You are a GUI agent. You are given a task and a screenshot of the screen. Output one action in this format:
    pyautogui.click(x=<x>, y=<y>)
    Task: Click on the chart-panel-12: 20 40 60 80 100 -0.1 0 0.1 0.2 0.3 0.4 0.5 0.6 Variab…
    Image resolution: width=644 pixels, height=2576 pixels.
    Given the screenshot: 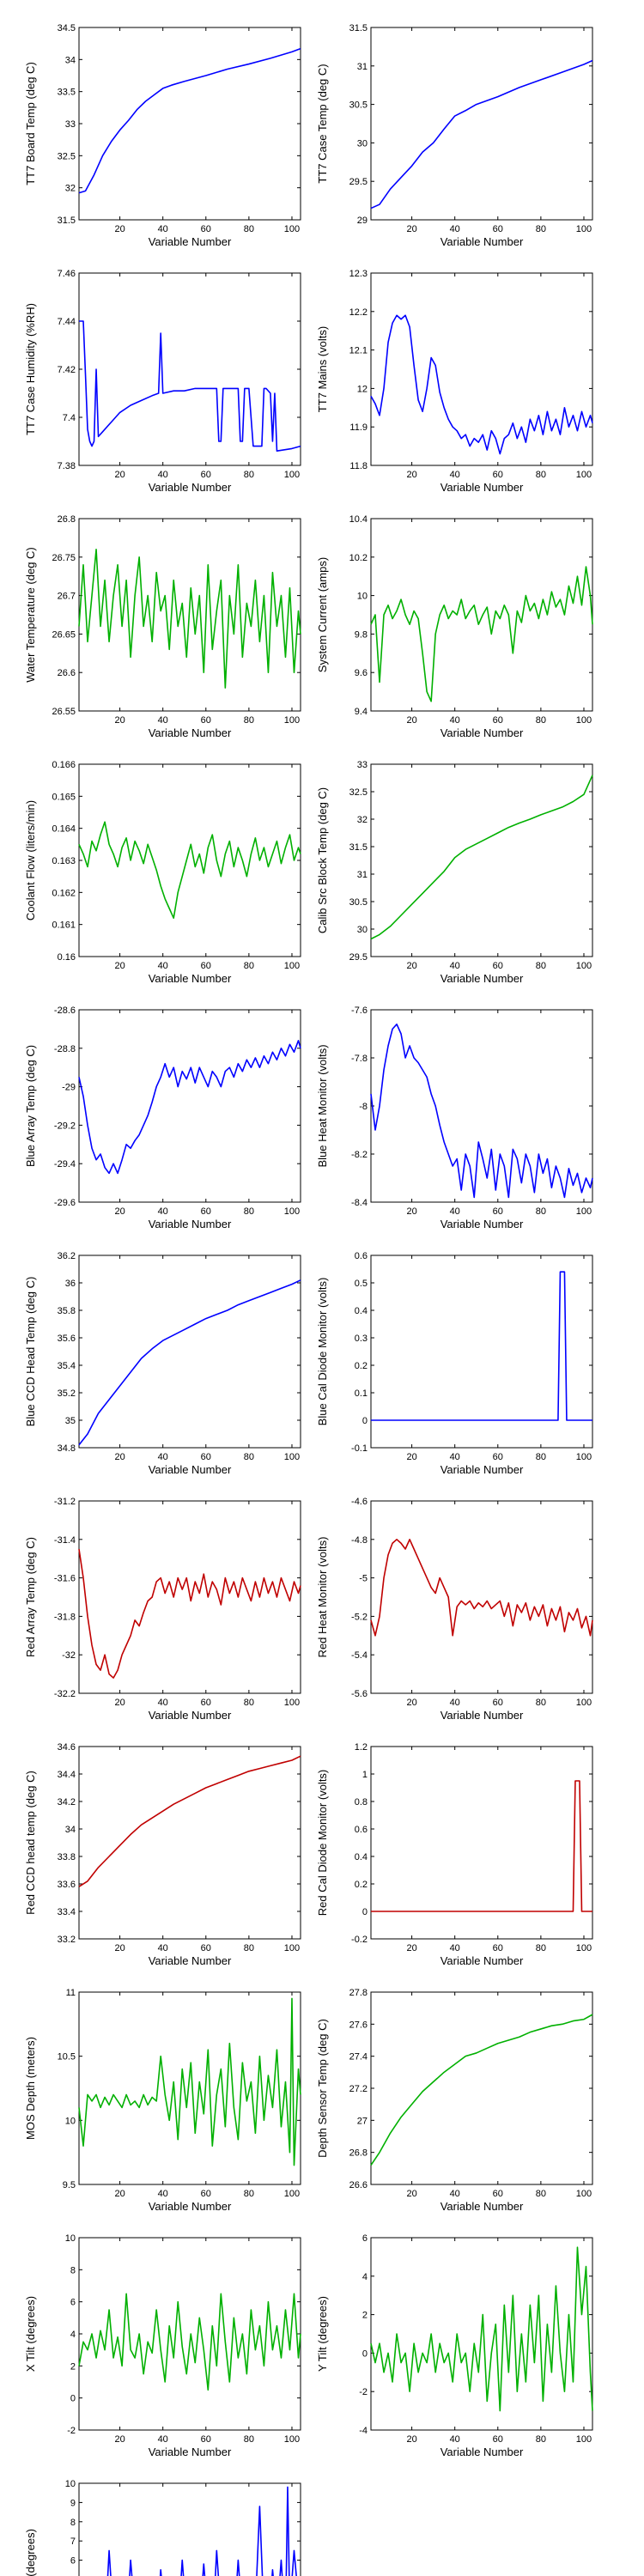 What is the action you would take?
    pyautogui.click(x=455, y=1363)
    